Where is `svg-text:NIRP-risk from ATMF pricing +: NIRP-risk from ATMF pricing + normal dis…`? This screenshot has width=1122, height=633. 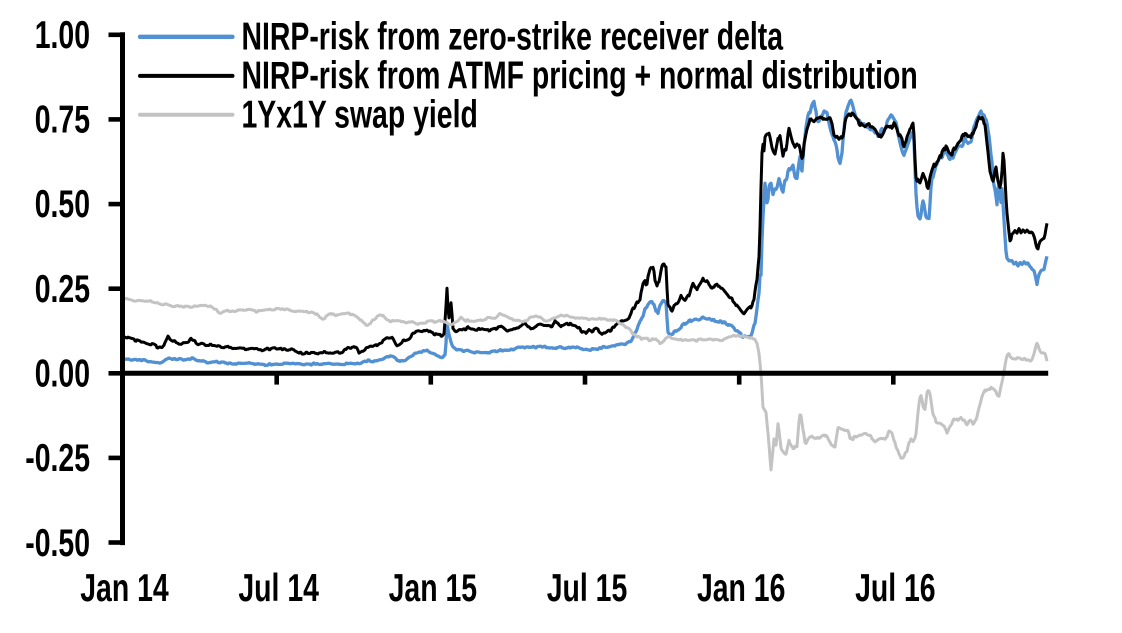
svg-text:NIRP-risk from ATMF pricing +: NIRP-risk from ATMF pricing + normal dis… is located at coordinates (579, 75).